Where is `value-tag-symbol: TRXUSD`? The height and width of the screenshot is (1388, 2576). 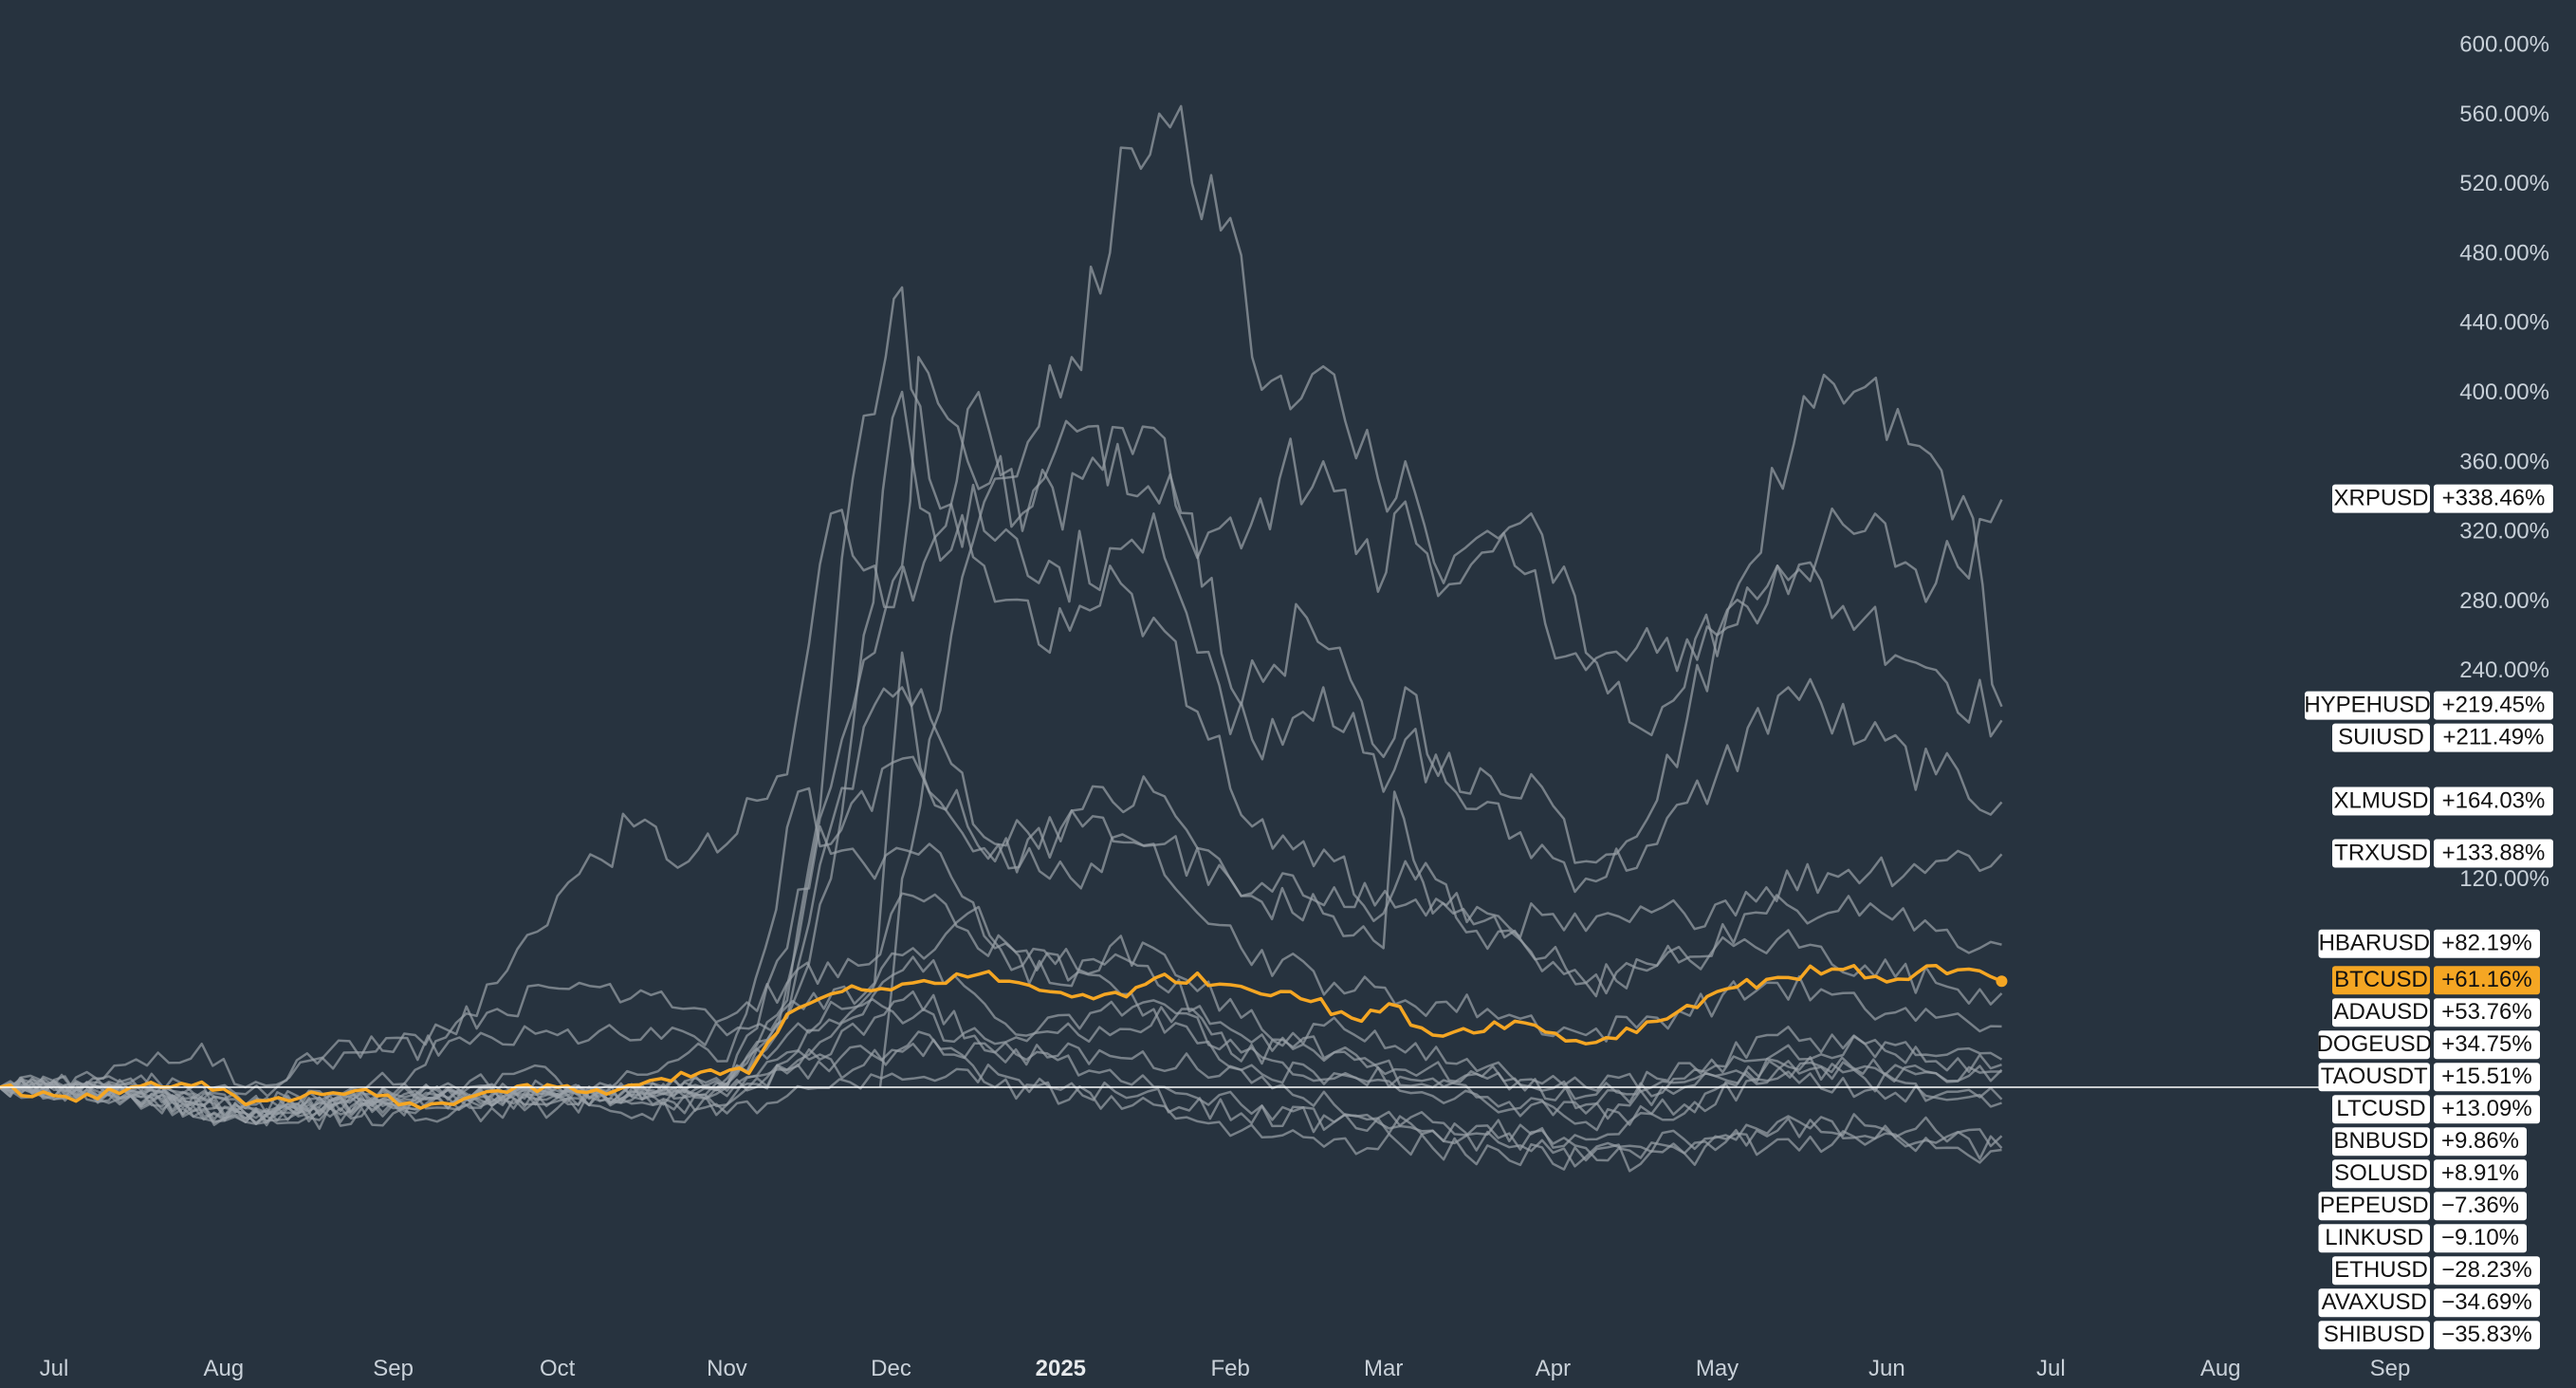 value-tag-symbol: TRXUSD is located at coordinates (2381, 852).